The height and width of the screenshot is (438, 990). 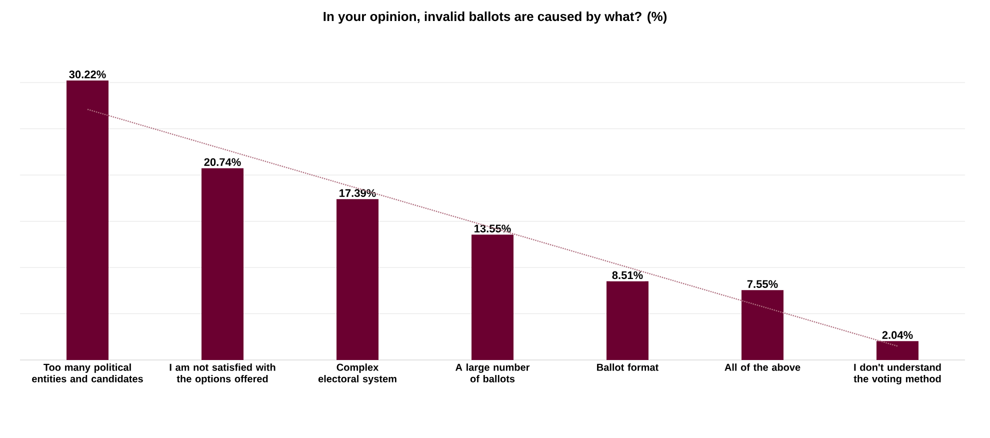 What do you see at coordinates (897, 335) in the screenshot?
I see `data-label: 2.04%` at bounding box center [897, 335].